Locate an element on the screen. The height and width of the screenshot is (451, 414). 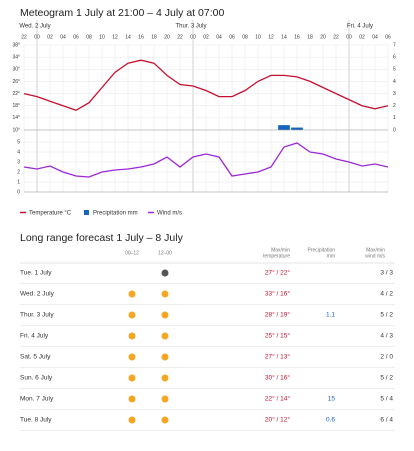
column-header: temperature is located at coordinates (276, 256).